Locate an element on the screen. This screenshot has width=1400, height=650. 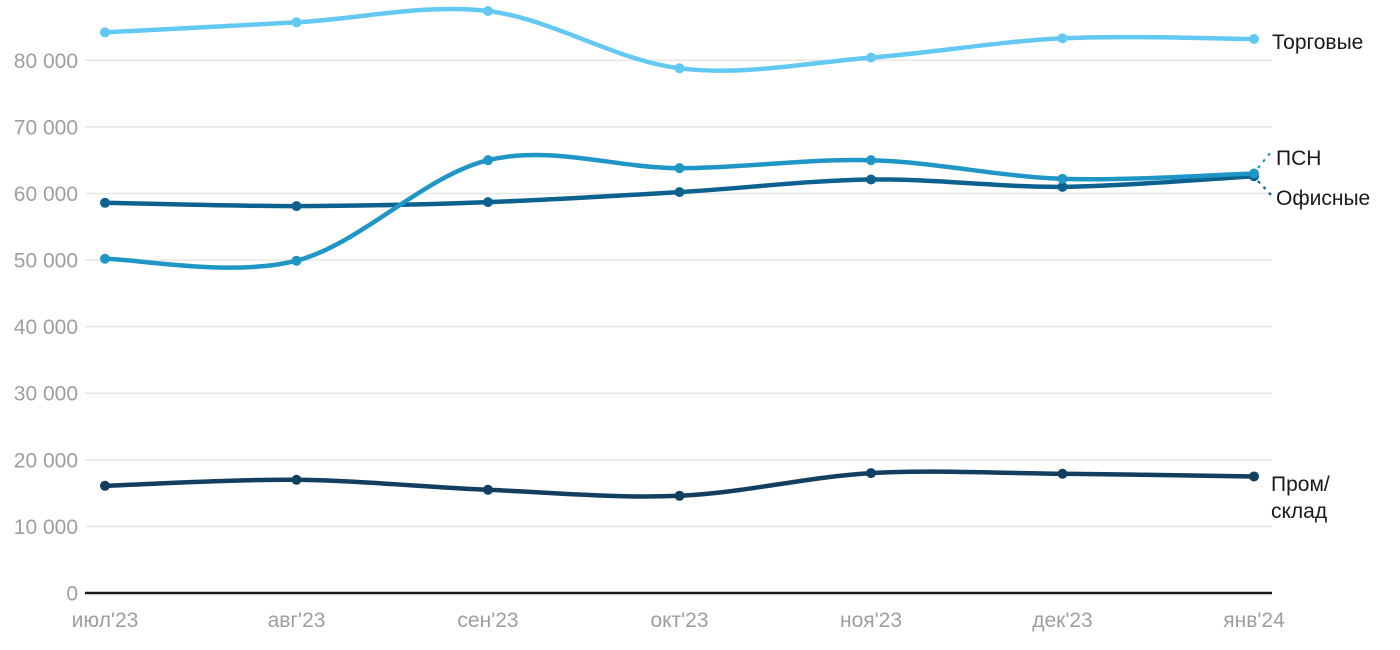
series-label-prom-sklad: Пром/ склад is located at coordinates (1300, 498).